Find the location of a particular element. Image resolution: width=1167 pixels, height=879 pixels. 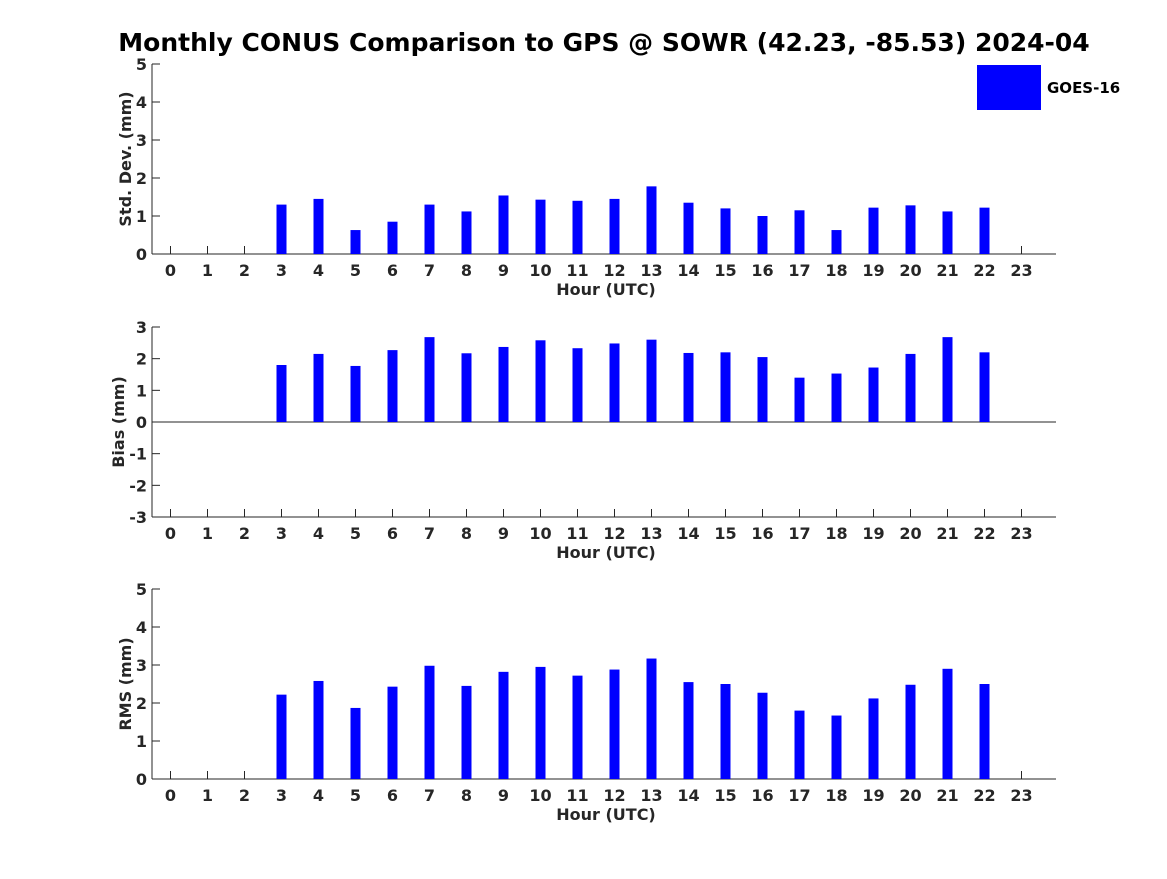

y-tick-label: -1 is located at coordinates (138, 454).